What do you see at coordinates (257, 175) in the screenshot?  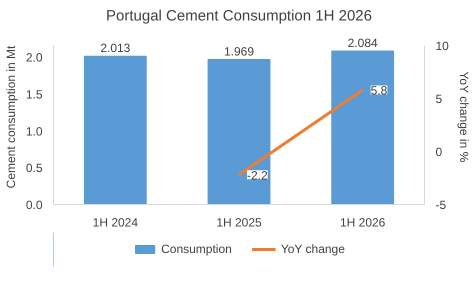 I see `data-label: -2.2` at bounding box center [257, 175].